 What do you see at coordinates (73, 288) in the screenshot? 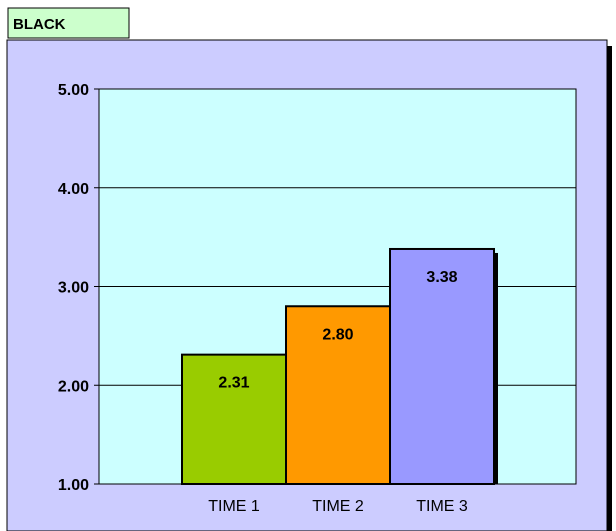
I see `y-tick-label: 3.00` at bounding box center [73, 288].